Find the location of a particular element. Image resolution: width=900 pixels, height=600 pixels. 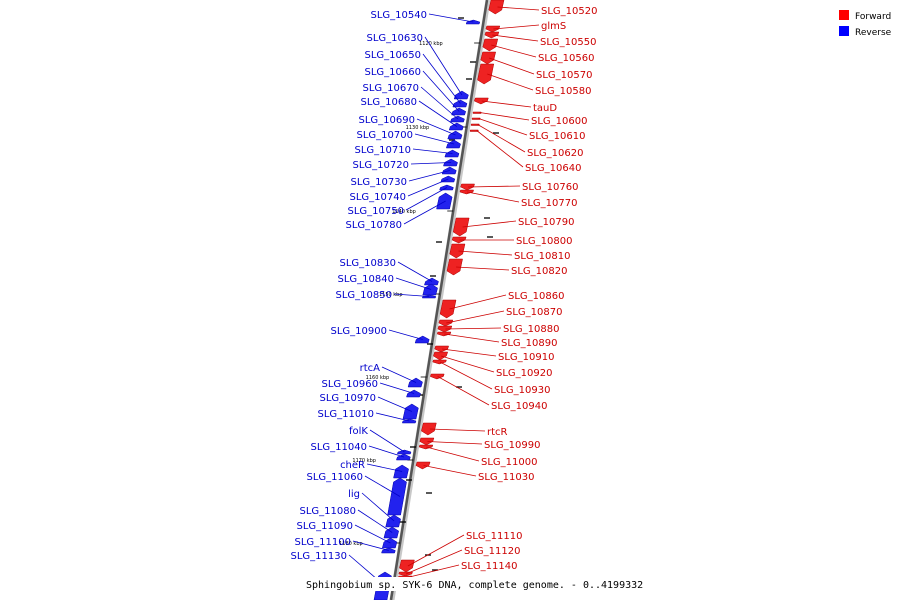

reverse-gene-label: SLG_10740 is located at coordinates (378, 197).